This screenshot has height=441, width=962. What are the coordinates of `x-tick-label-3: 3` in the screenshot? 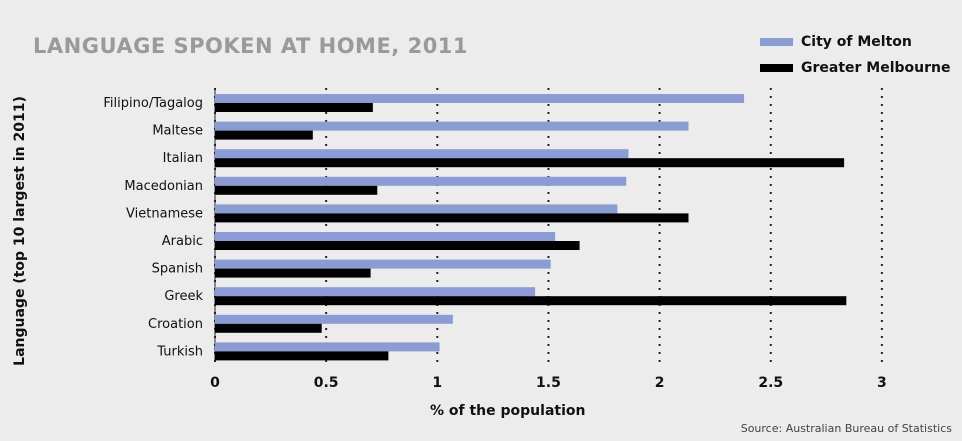 It's located at (882, 383).